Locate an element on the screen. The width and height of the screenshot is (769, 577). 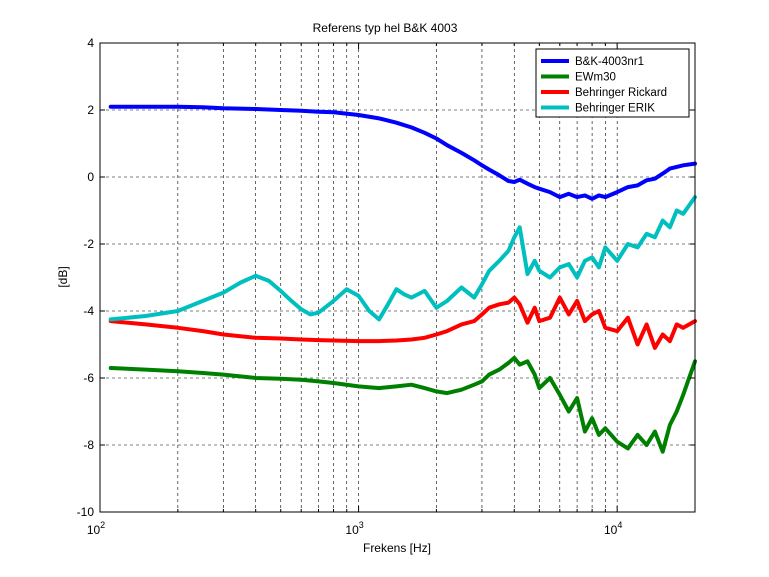
y-tick-label: 4 is located at coordinates (90, 43).